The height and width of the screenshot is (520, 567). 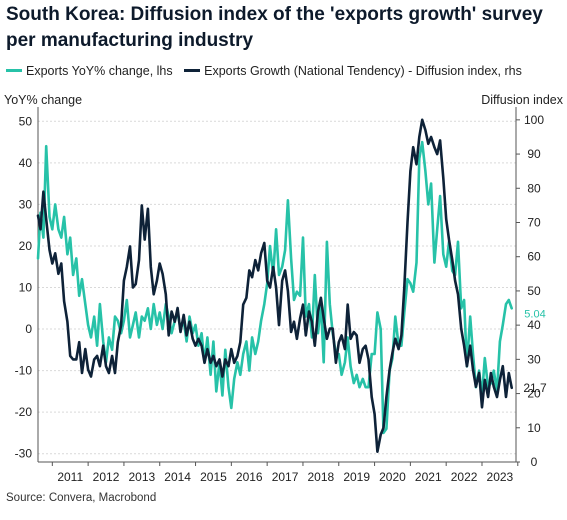 What do you see at coordinates (192, 70) in the screenshot?
I see `legend-swatch-navy` at bounding box center [192, 70].